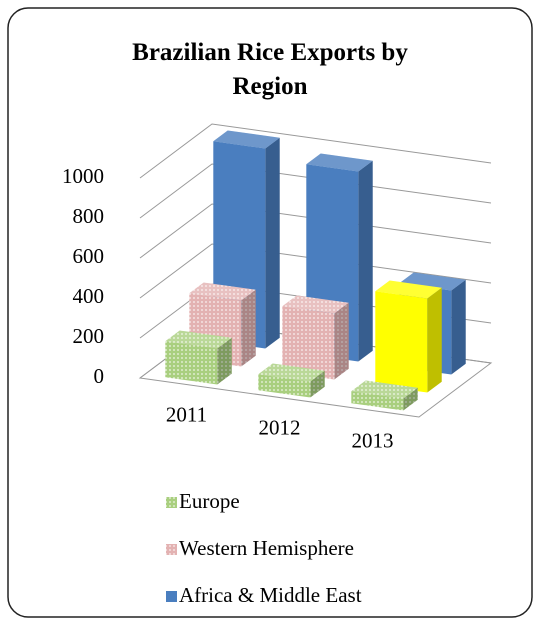  Describe the element at coordinates (89, 256) in the screenshot. I see `y-tick-label: 600` at that location.